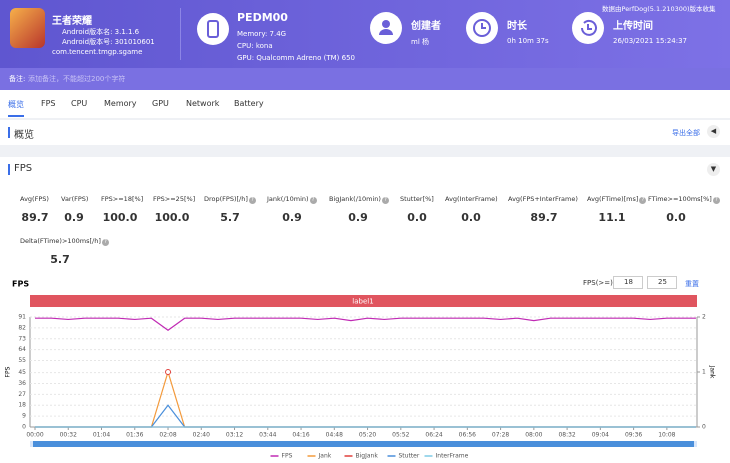 This screenshot has width=730, height=463. I want to click on y2-tick-label: 1, so click(704, 372).